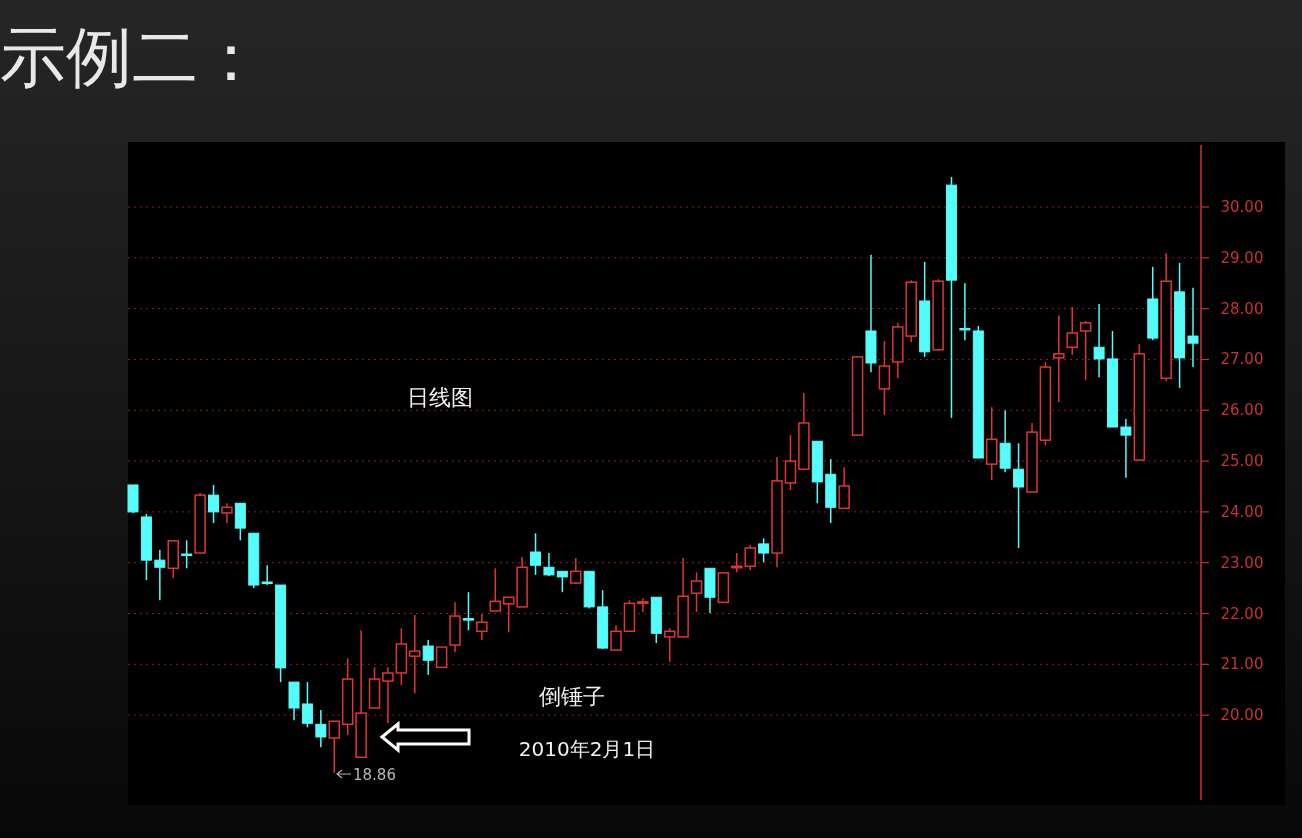 This screenshot has width=1302, height=838. Describe the element at coordinates (572, 696) in the screenshot. I see `annotation: 倒锤子` at that location.